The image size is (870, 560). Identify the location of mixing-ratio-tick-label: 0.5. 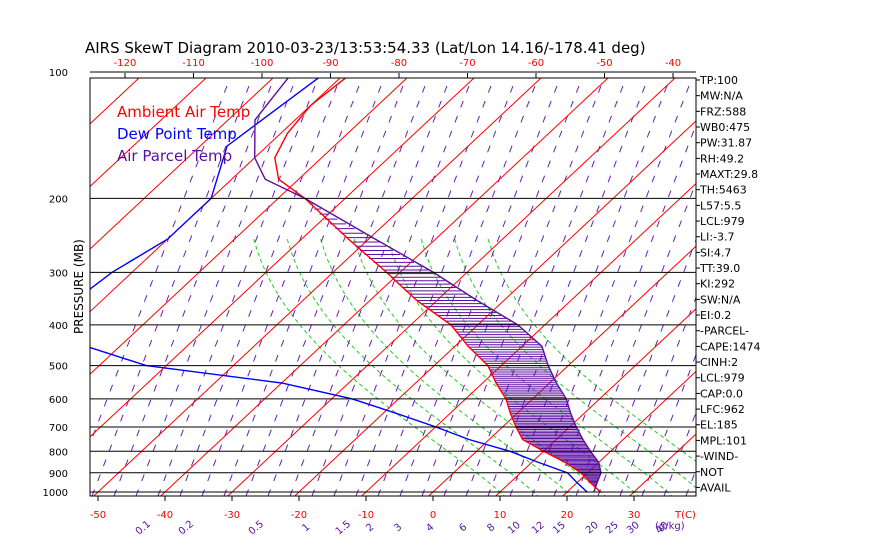
(256, 528).